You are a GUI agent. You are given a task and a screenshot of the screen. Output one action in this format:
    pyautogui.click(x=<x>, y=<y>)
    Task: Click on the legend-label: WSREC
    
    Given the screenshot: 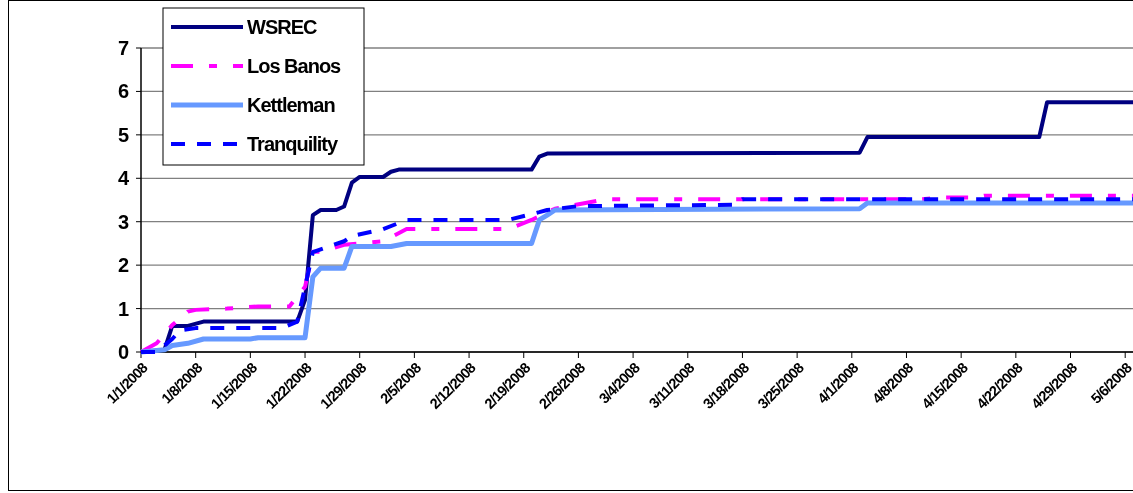 What is the action you would take?
    pyautogui.click(x=282, y=27)
    